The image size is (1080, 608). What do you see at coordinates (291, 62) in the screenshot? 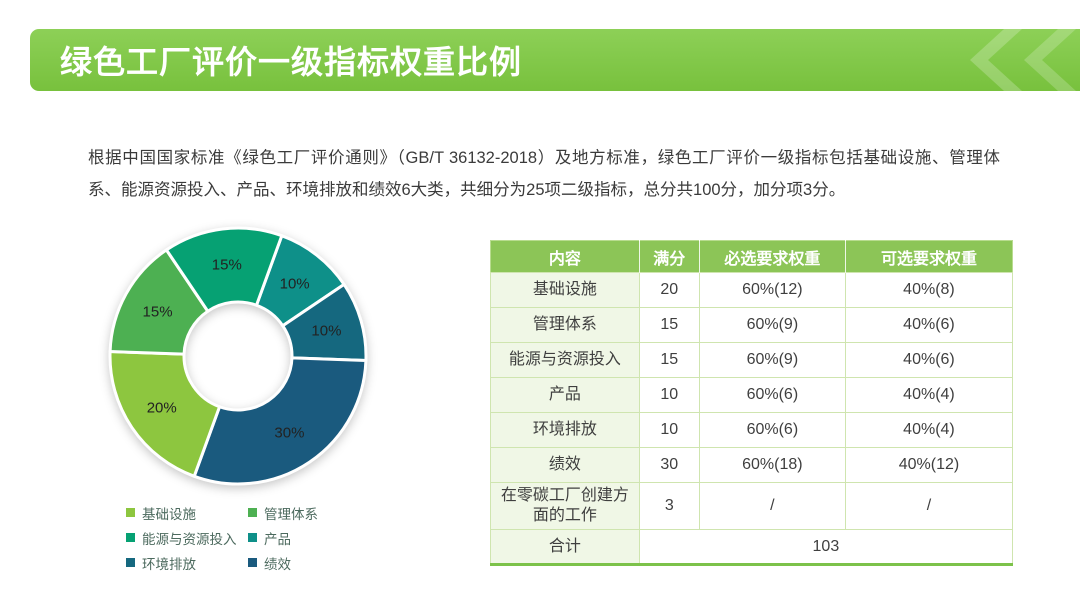
I see `page-title: 绿色工厂评价一级指标权重比例` at bounding box center [291, 62].